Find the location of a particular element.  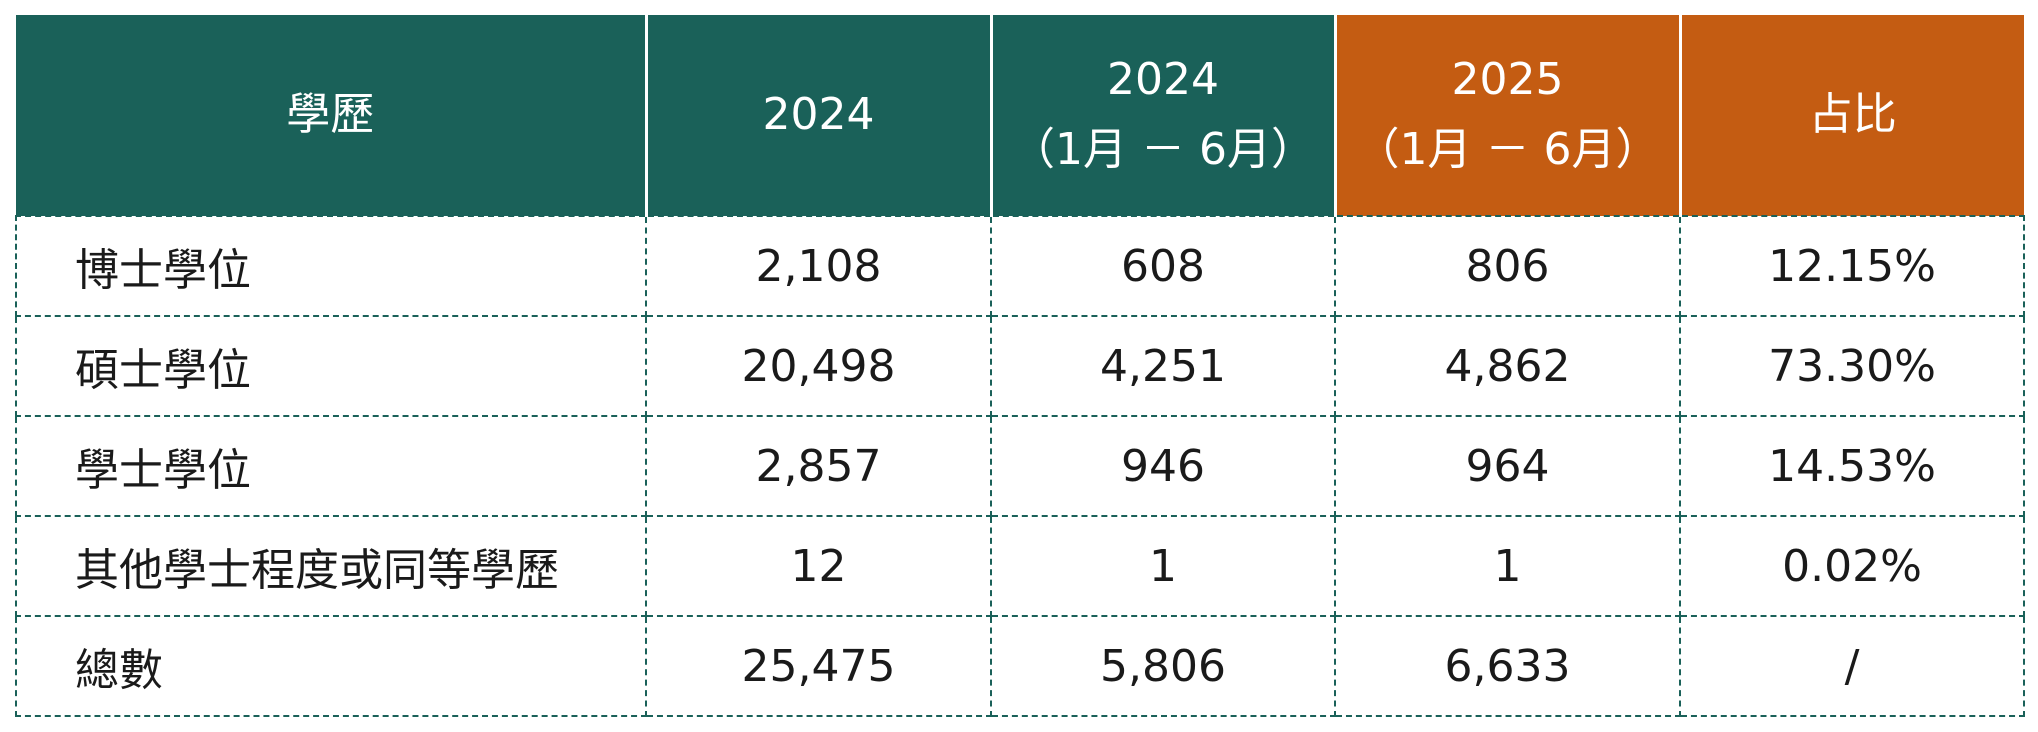

header-2024-jan-jun: 2024 （1月 － 6月） is located at coordinates (1163, 115).